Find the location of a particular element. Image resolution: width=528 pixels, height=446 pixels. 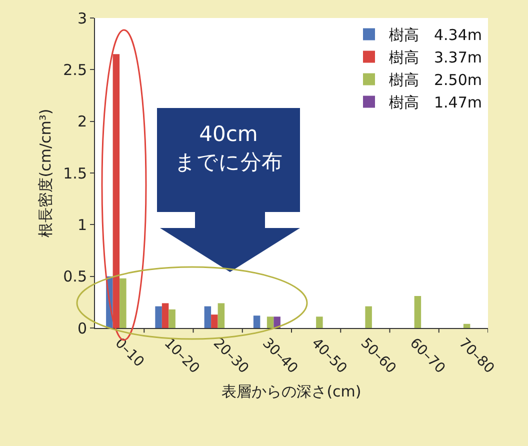

y-tick-label: 0.5 is located at coordinates (75, 277).